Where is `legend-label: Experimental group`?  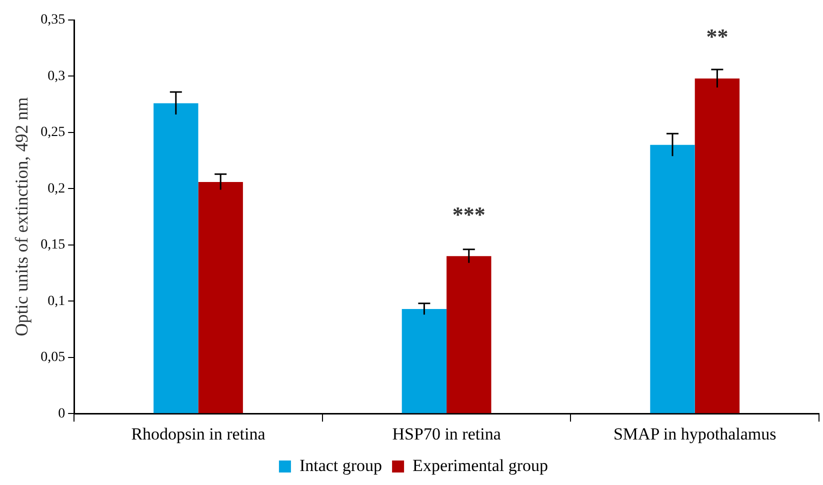 legend-label: Experimental group is located at coordinates (480, 465).